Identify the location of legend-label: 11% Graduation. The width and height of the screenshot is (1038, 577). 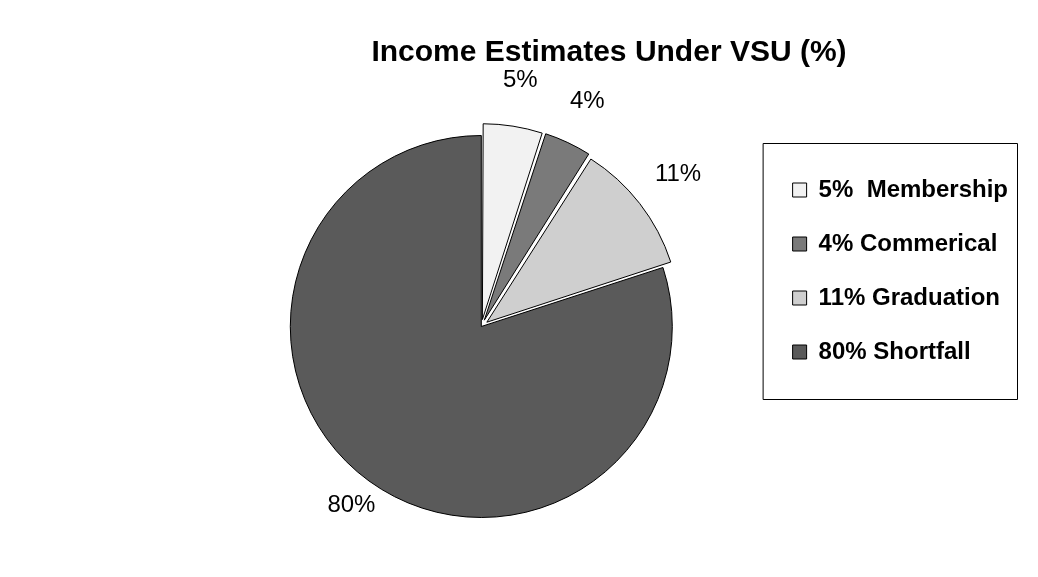
(909, 296).